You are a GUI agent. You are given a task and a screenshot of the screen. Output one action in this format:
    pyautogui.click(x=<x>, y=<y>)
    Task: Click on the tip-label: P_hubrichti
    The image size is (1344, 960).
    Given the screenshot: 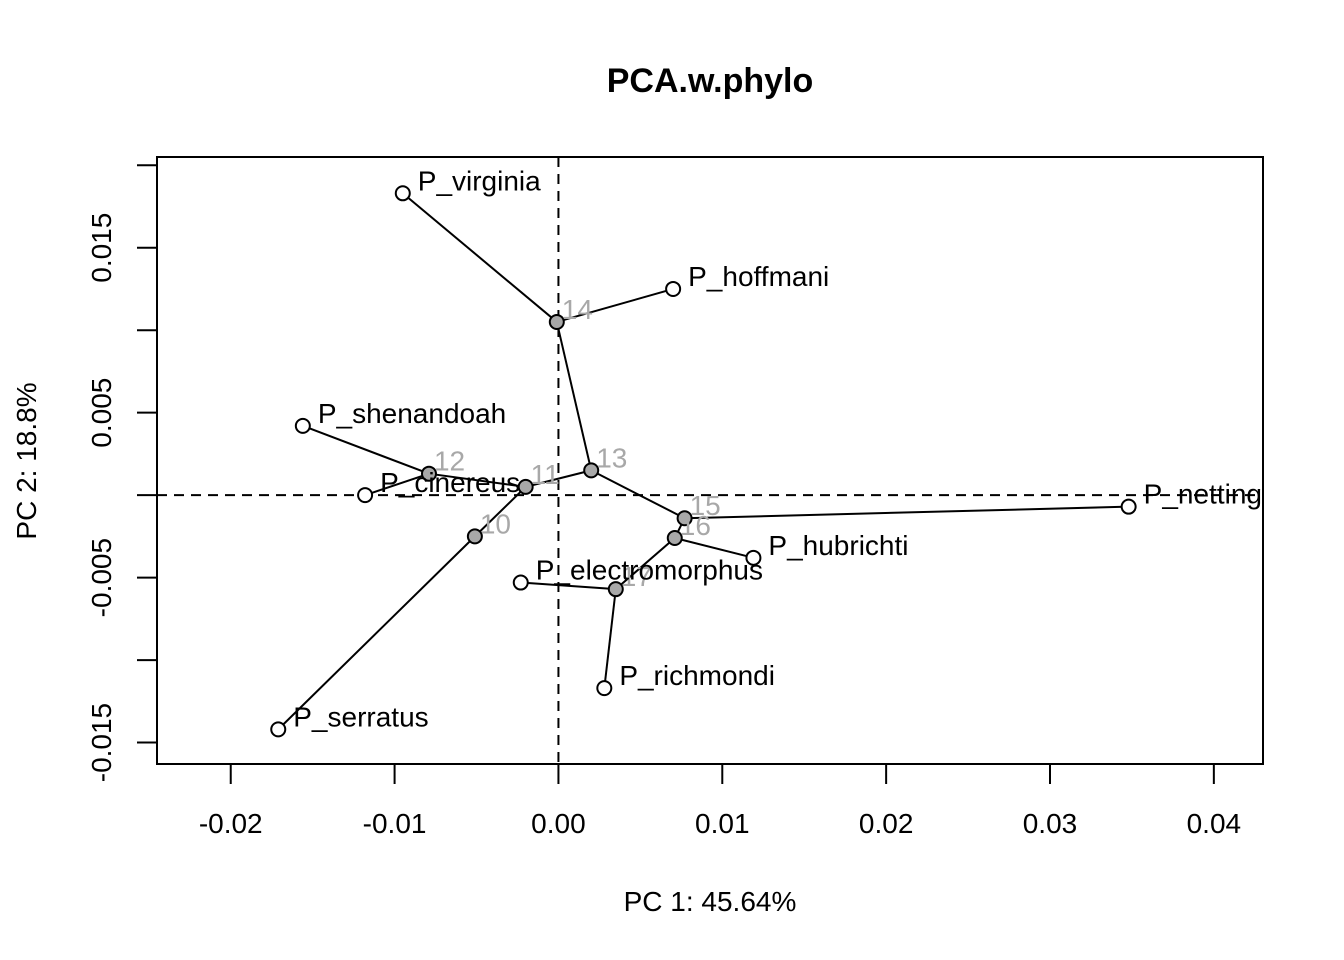 What is the action you would take?
    pyautogui.click(x=838, y=545)
    